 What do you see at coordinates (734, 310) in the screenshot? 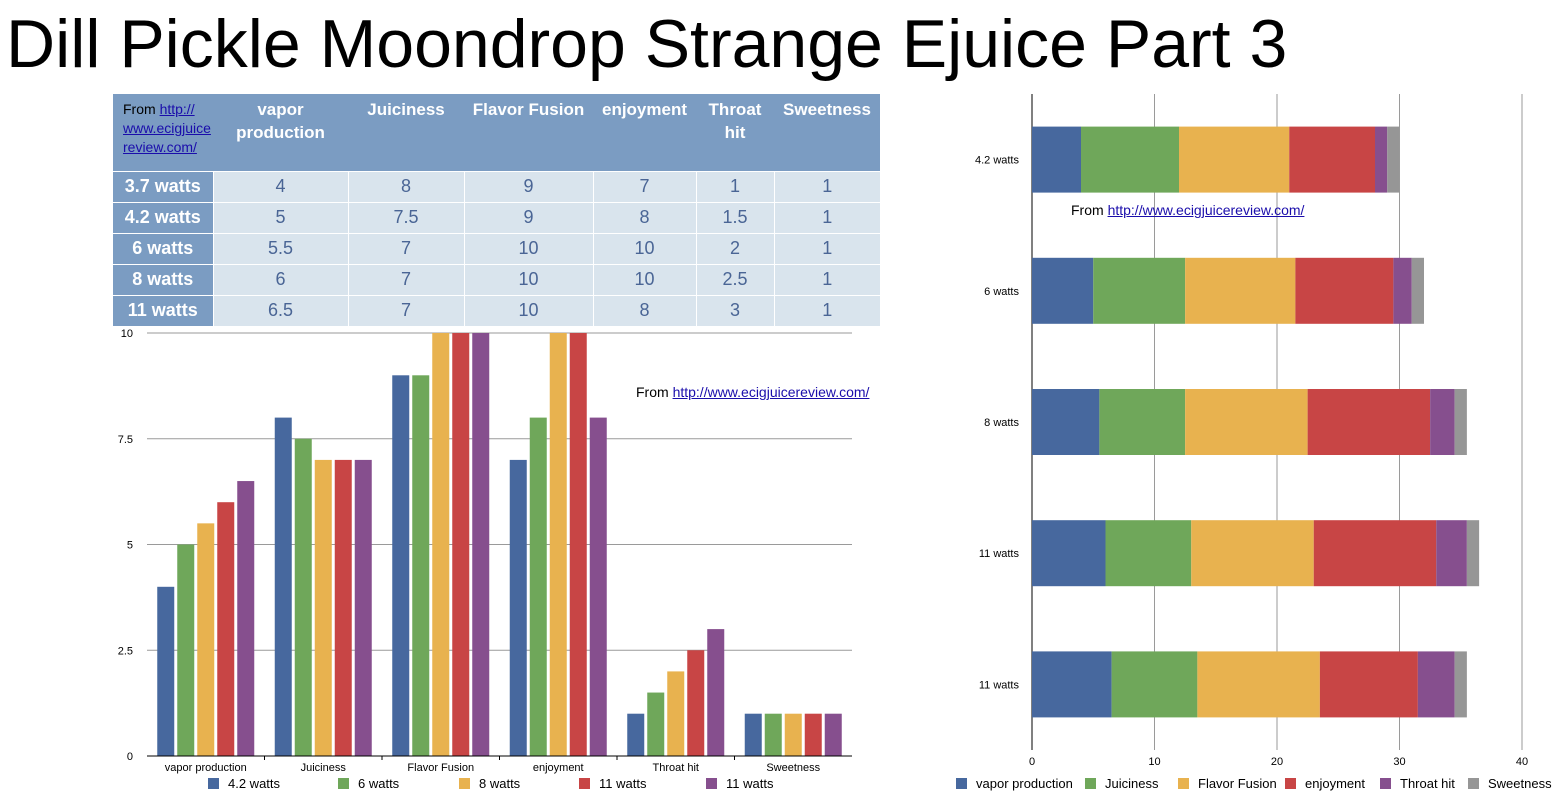
I see `table-cell: 3` at bounding box center [734, 310].